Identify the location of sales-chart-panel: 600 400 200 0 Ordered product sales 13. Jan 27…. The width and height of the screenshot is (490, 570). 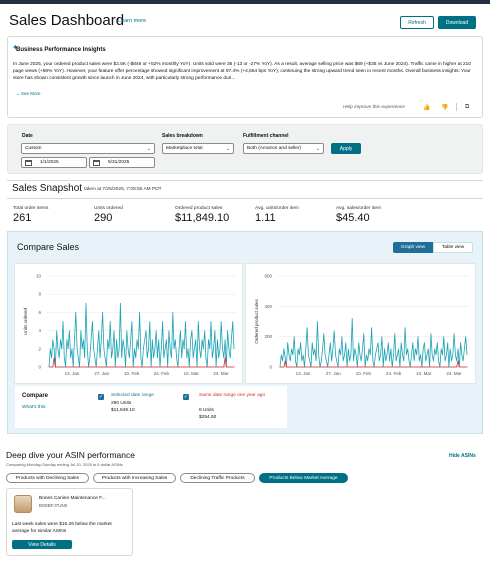
(360, 323).